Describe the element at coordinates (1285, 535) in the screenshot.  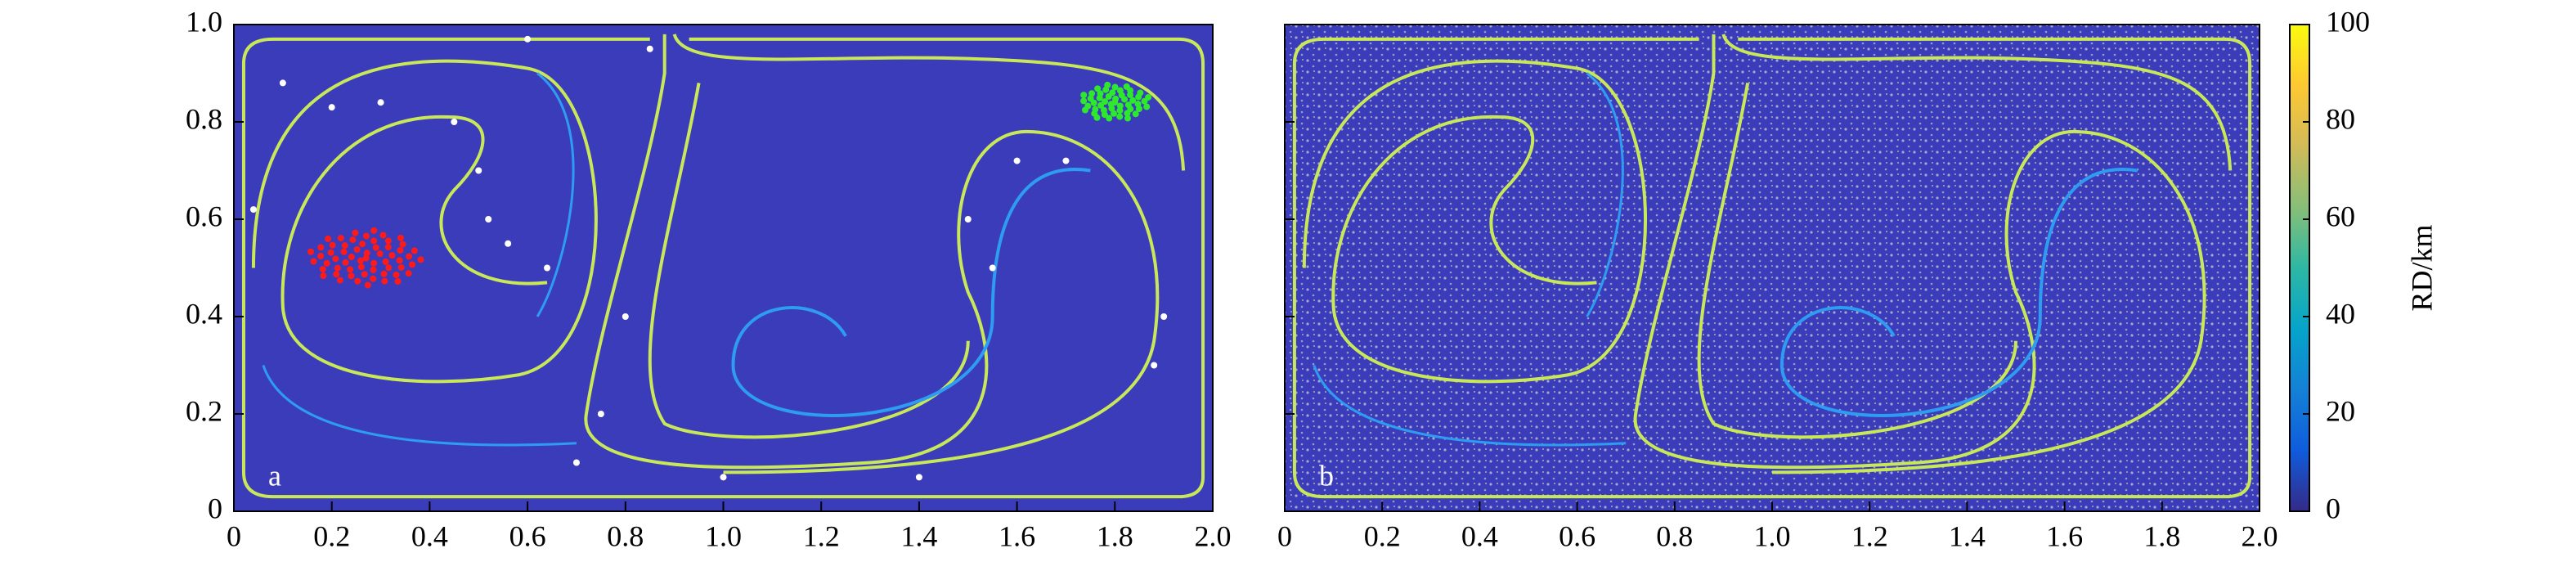
I see `x-tick-label: 0` at that location.